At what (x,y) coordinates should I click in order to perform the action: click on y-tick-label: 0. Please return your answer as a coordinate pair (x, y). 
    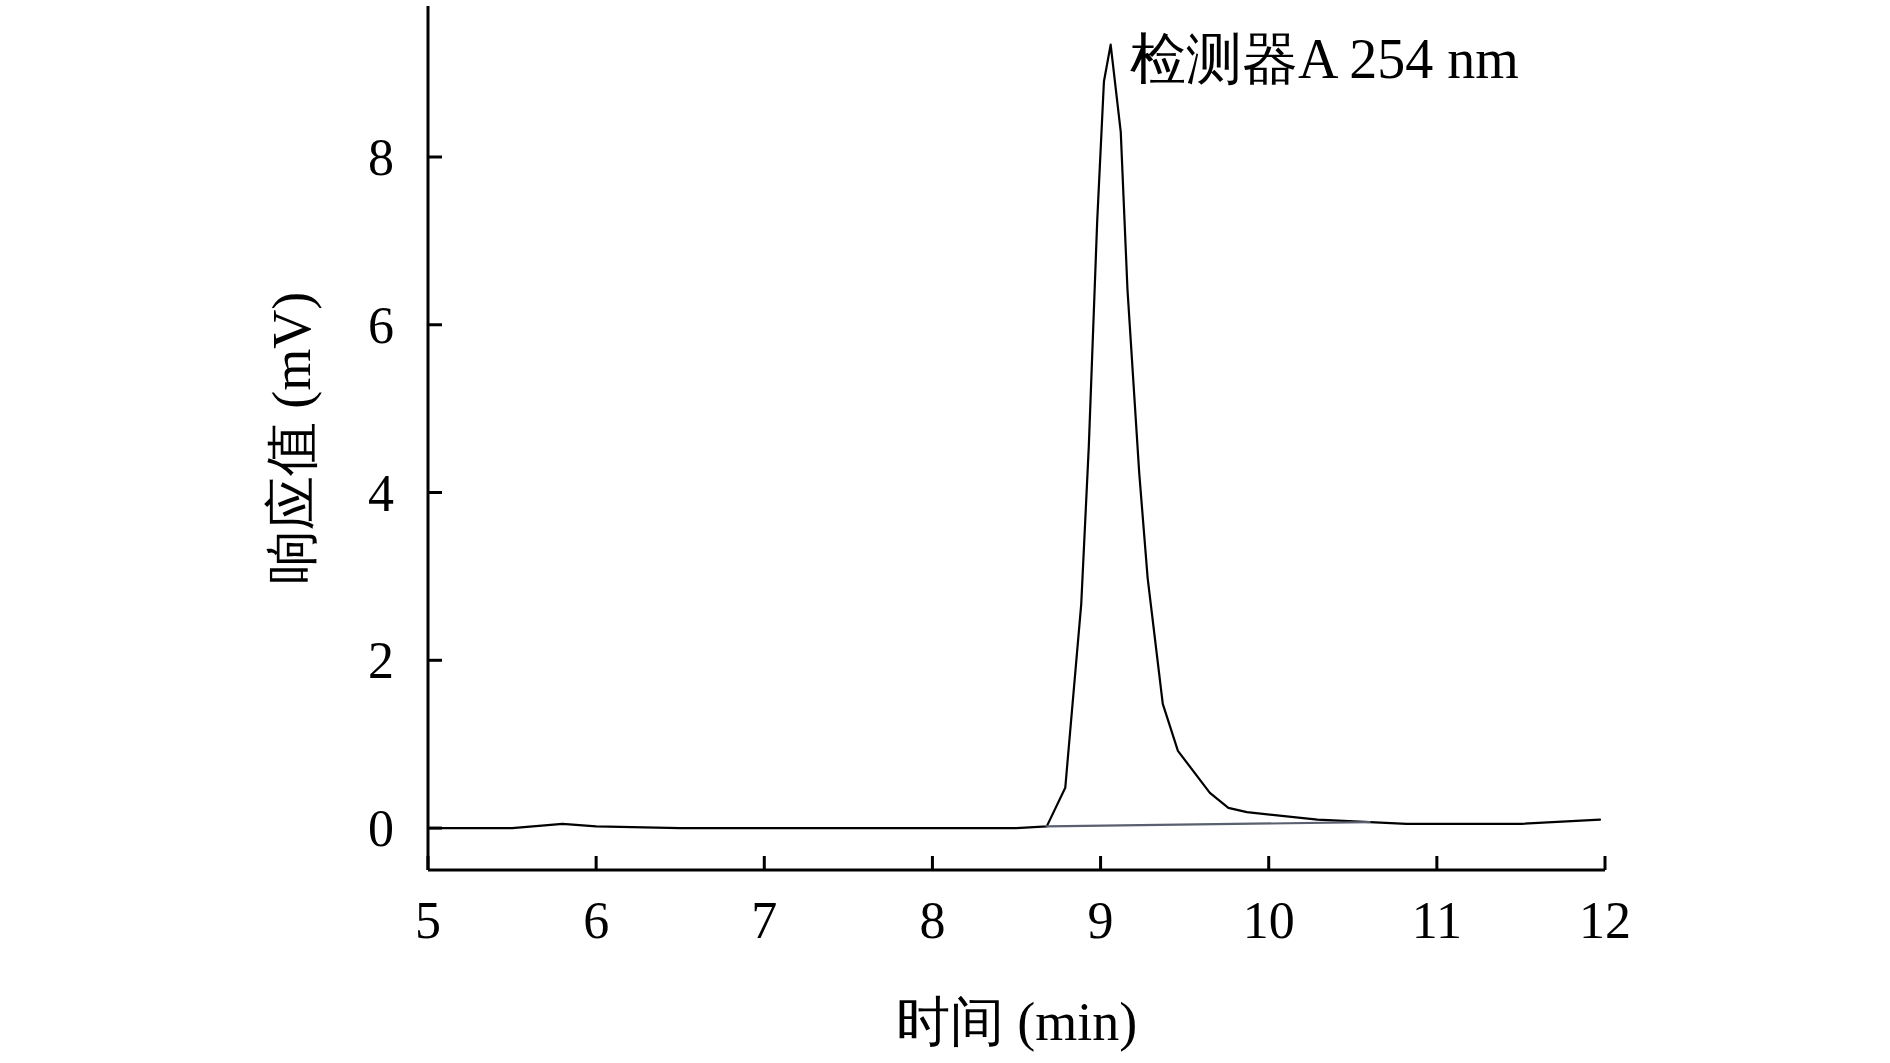
    Looking at the image, I should click on (381, 829).